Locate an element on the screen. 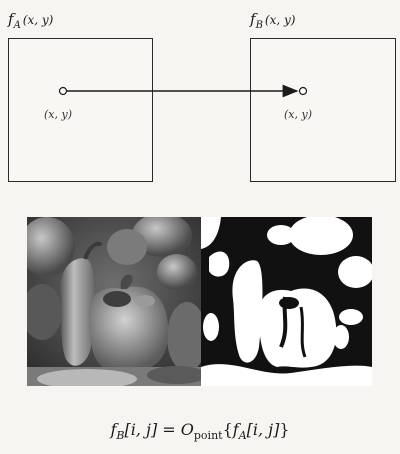 This screenshot has height=454, width=400. point-b-label: (x, y) is located at coordinates (298, 114).